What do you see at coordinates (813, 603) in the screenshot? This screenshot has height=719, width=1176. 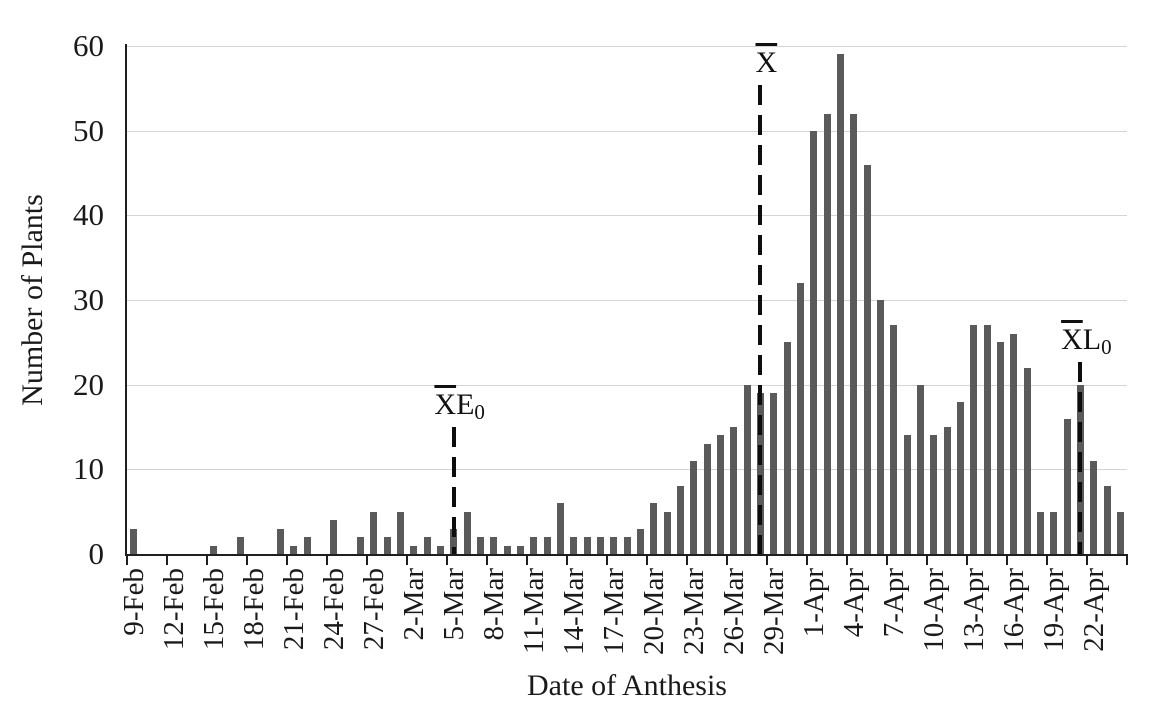 I see `x-tick-label: 1-Apr` at bounding box center [813, 603].